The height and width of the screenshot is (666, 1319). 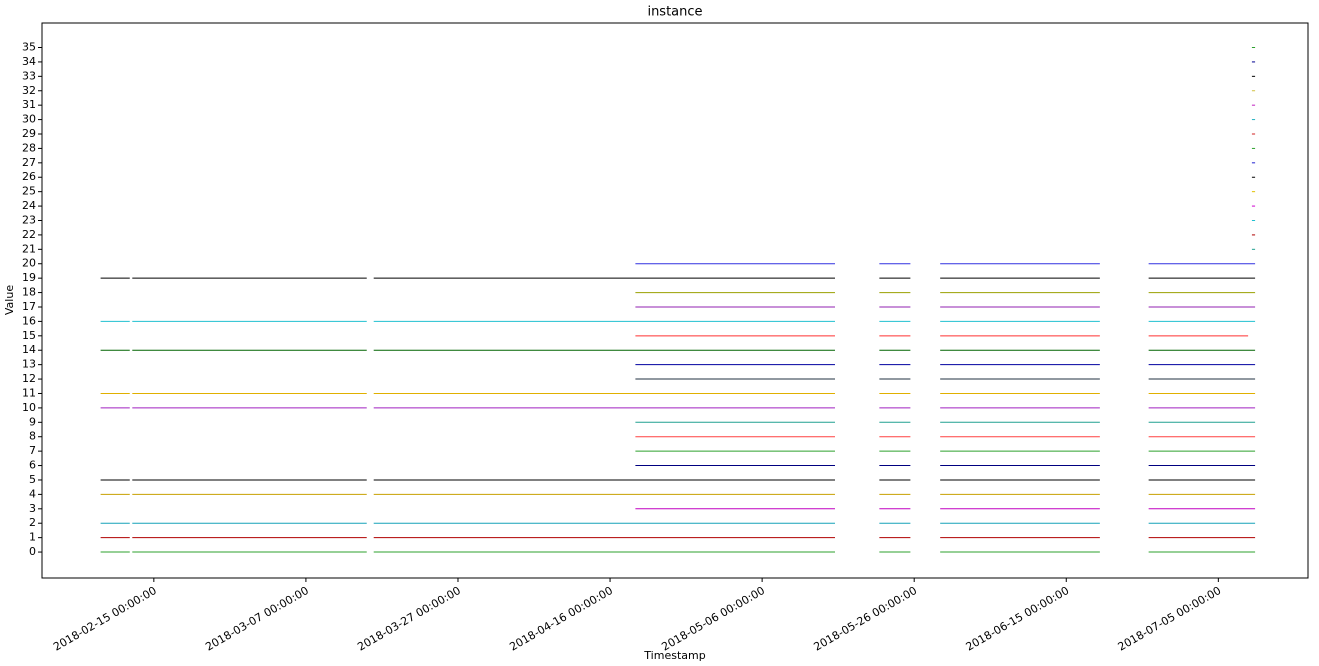 I want to click on y-tick-label: 34, so click(x=29, y=61).